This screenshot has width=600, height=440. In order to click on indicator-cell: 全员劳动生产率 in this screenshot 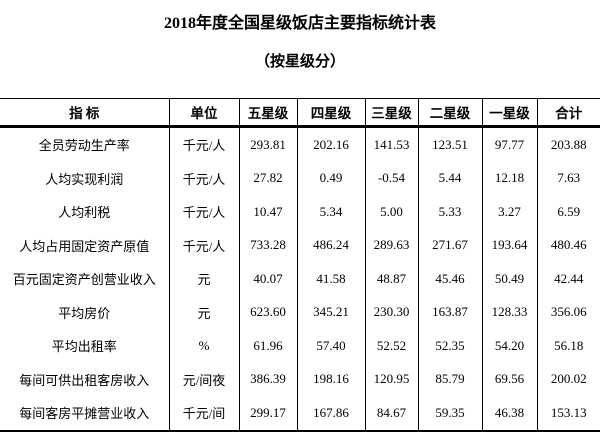, I will do `click(85, 144)`.